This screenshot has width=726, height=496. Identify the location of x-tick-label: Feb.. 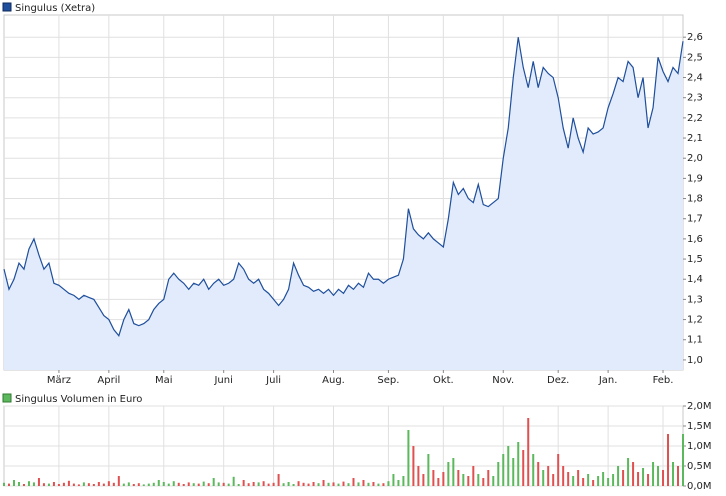
(663, 380).